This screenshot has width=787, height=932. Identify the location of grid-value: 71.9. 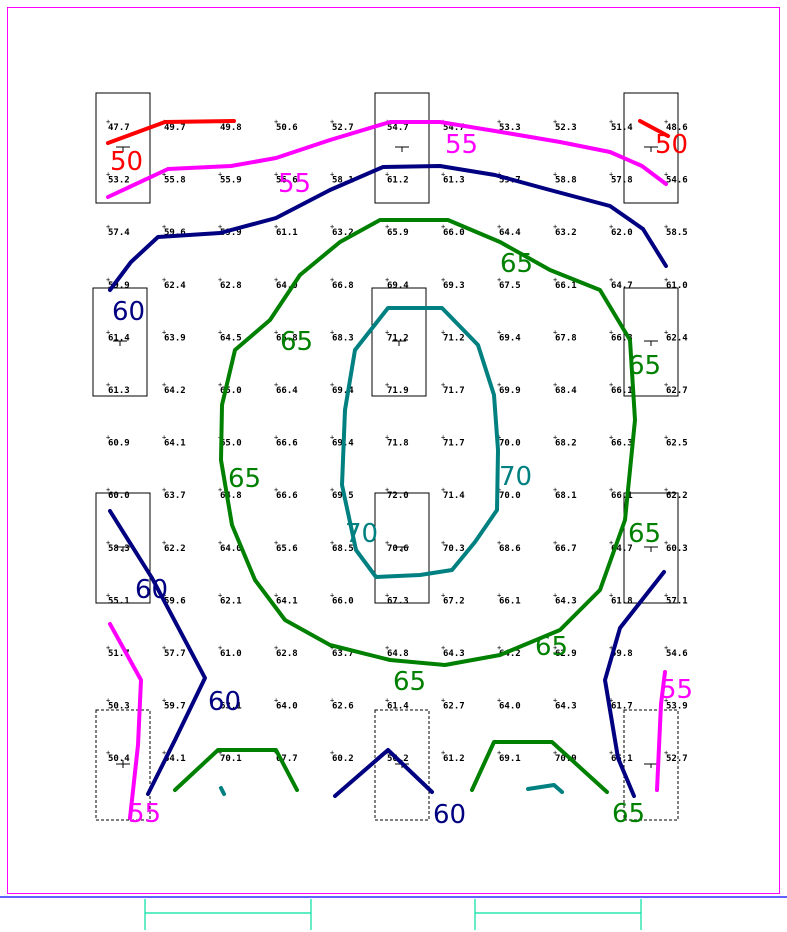
(398, 391).